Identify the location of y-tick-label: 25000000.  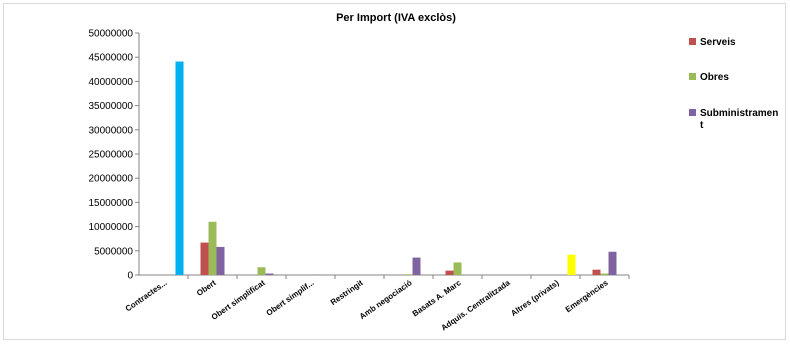
(111, 155).